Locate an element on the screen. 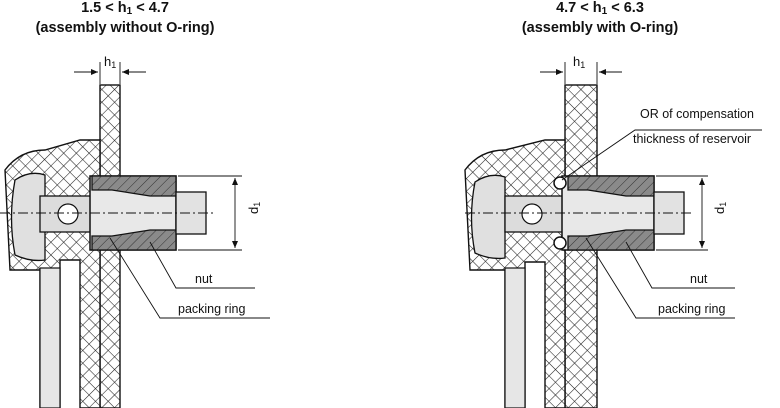 Image resolution: width=780 pixels, height=408 pixels. title-range: 1.5 < h1 < 4.7 is located at coordinates (125, 8).